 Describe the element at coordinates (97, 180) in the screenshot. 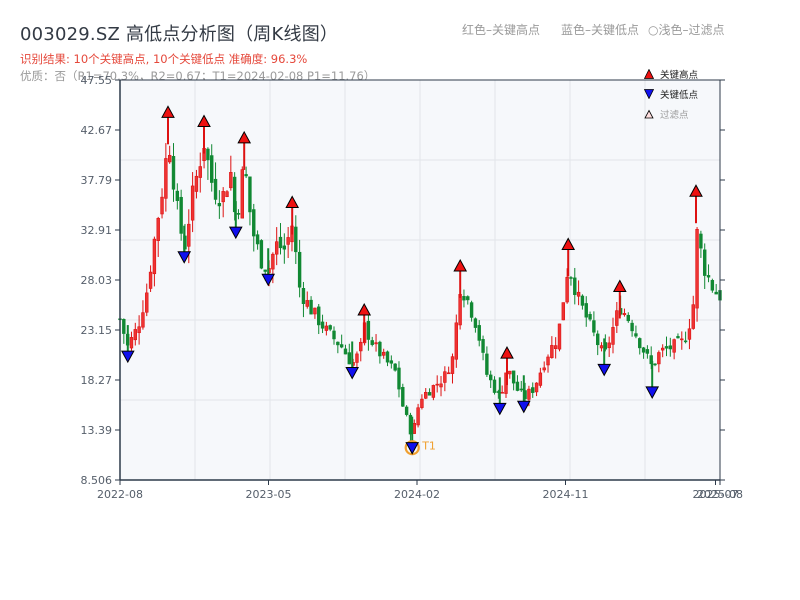

I see `y-tick-label: 37.79` at that location.